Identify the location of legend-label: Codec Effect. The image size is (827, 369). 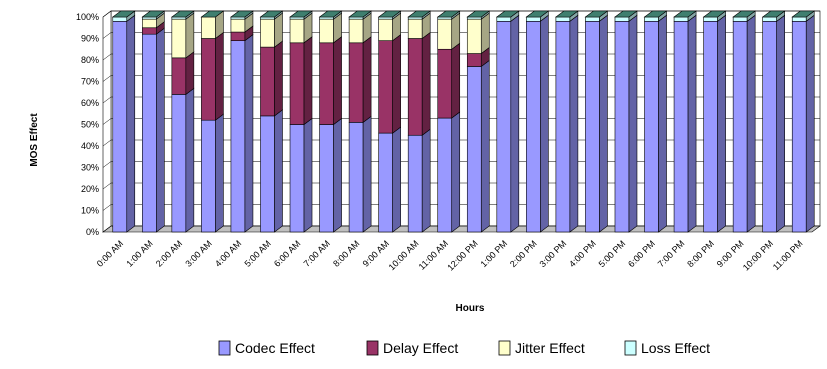
(275, 348).